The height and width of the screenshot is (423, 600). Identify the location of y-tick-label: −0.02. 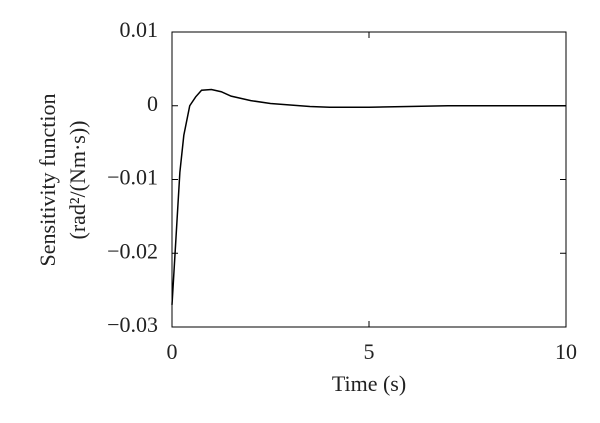
(132, 250).